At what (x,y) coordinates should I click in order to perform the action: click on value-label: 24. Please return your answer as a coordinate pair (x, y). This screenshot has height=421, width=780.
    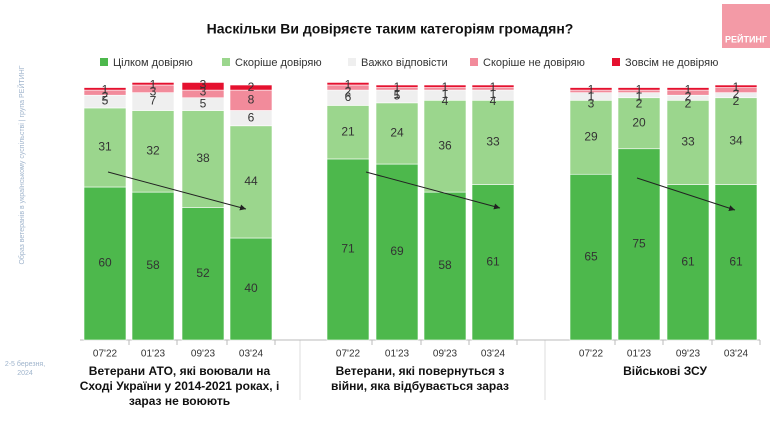
    Looking at the image, I should click on (397, 133).